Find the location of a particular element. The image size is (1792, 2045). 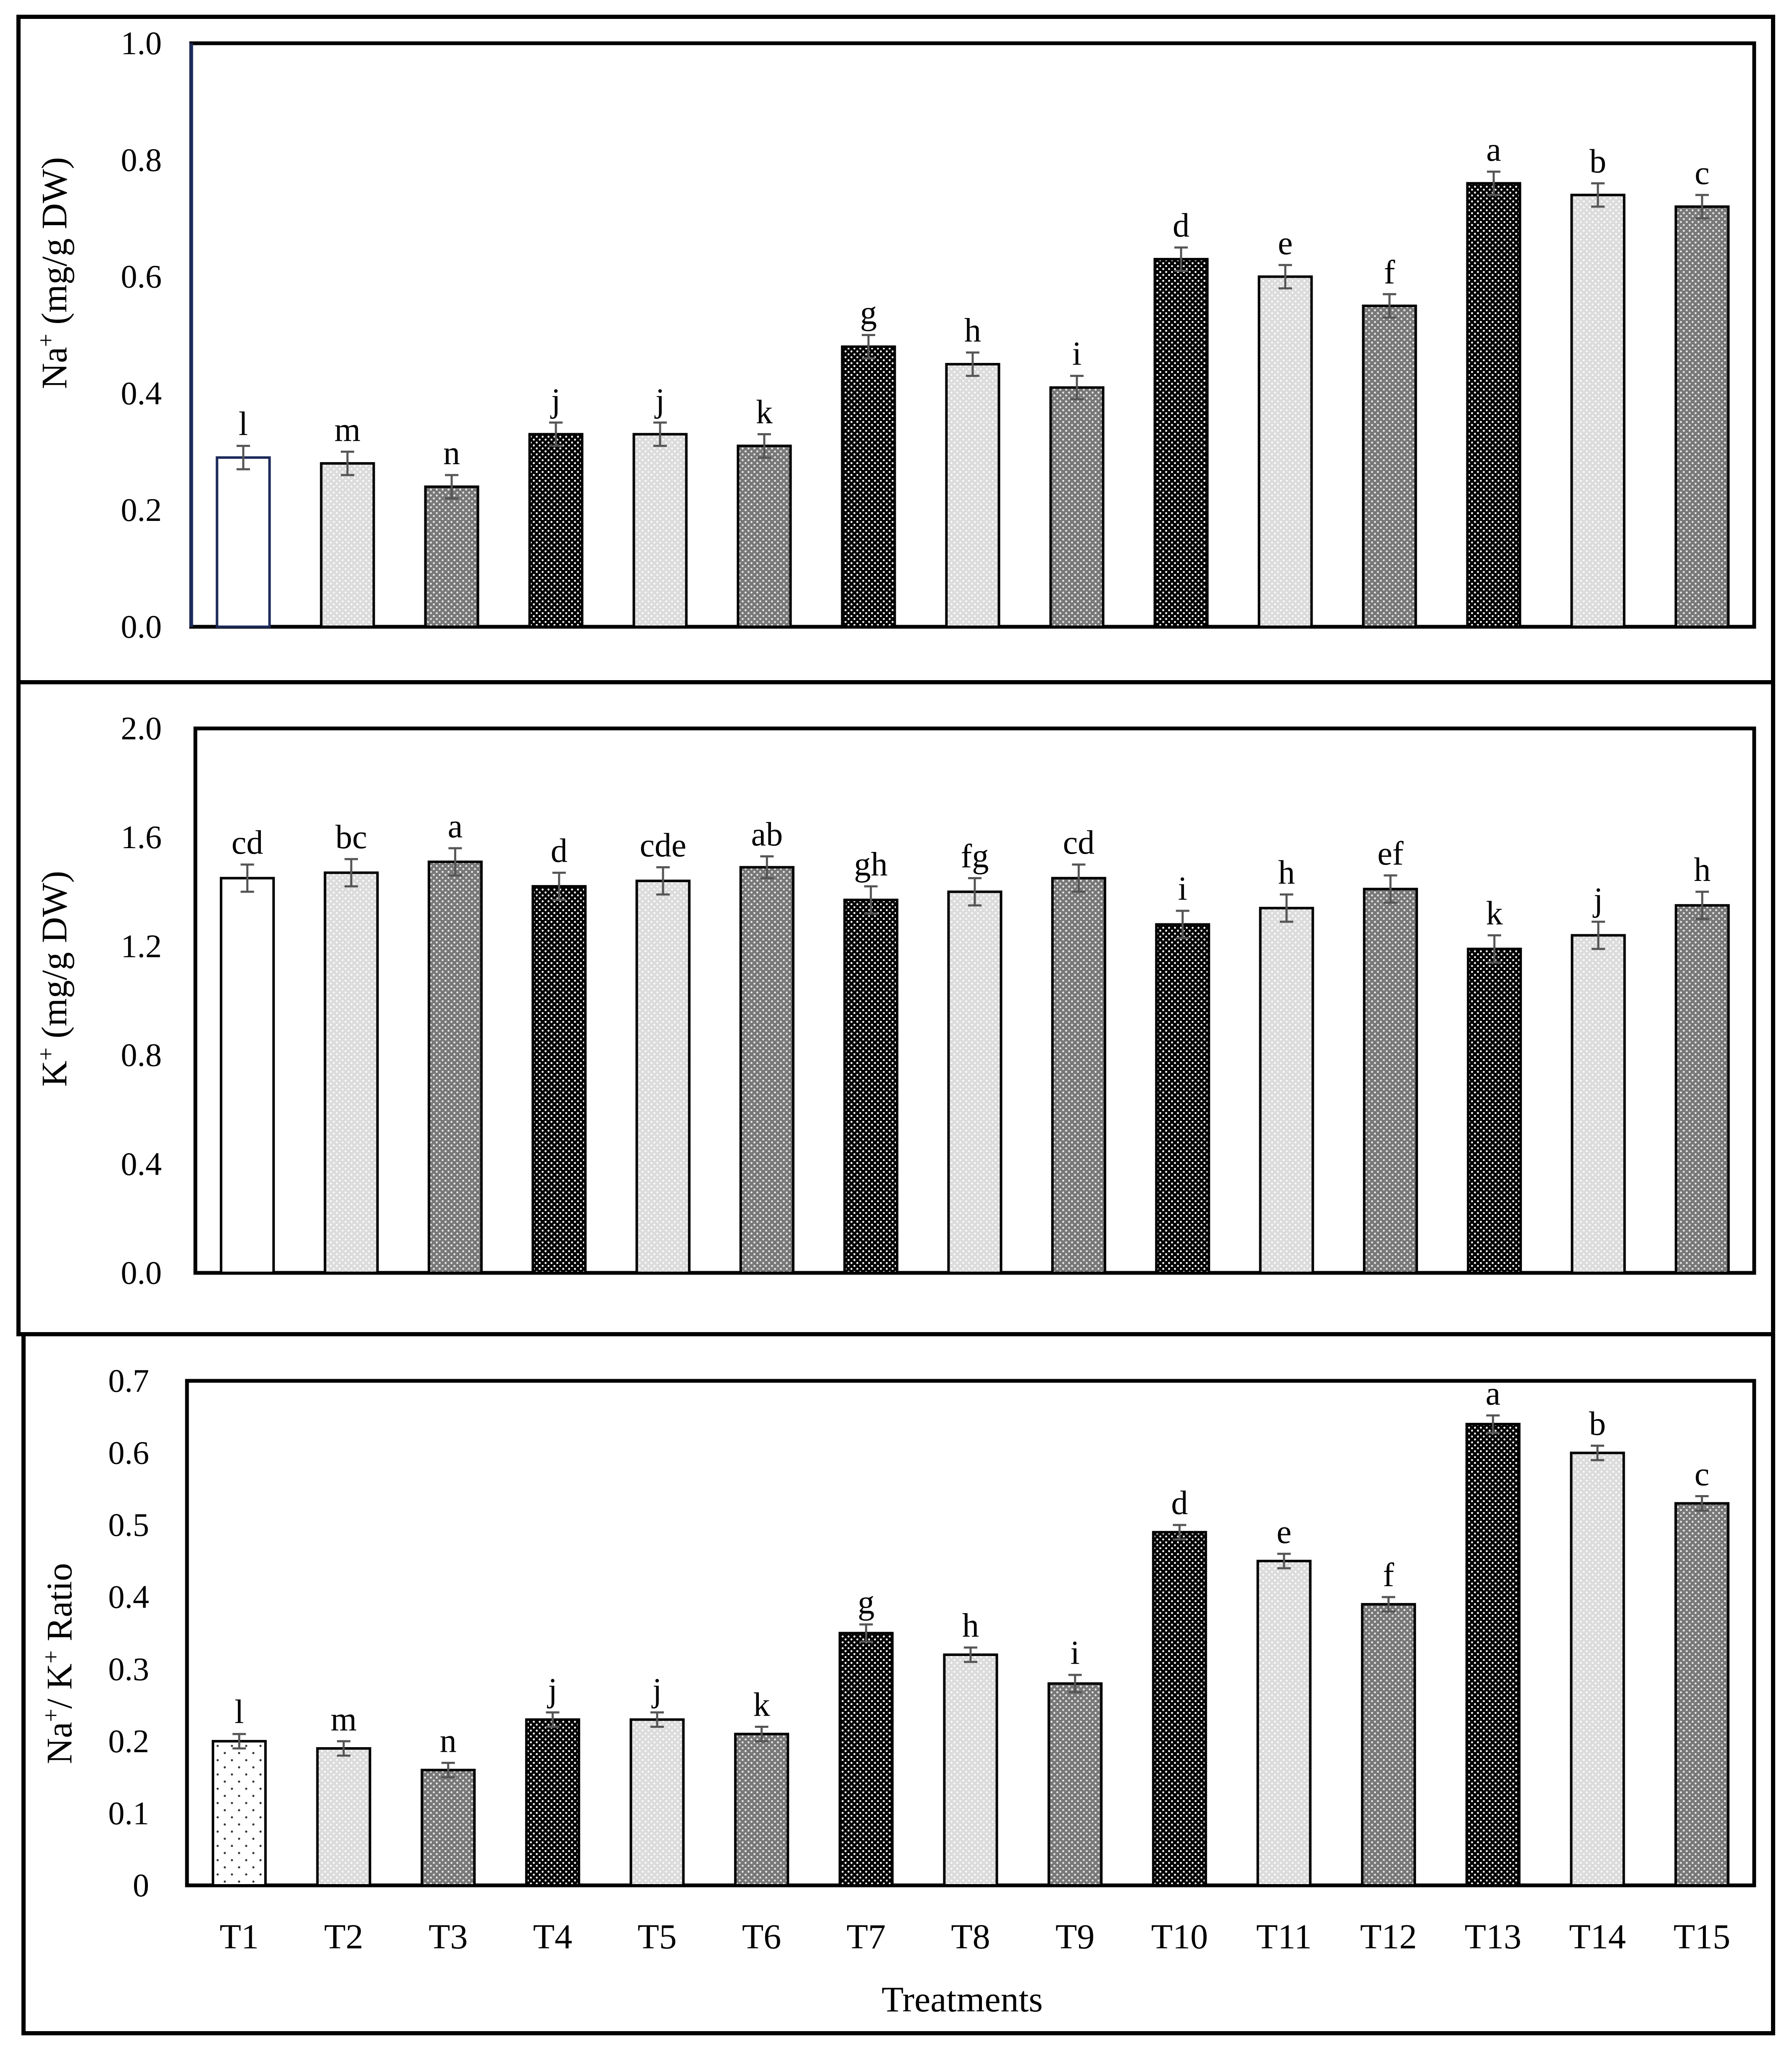

y-axis-label: Na+/ K+ Ratio is located at coordinates (59, 1663).